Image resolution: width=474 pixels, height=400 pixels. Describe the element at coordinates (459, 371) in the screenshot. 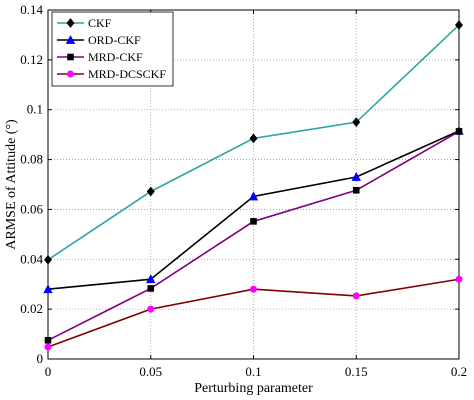

I see `x-tick-label: 0.2` at that location.